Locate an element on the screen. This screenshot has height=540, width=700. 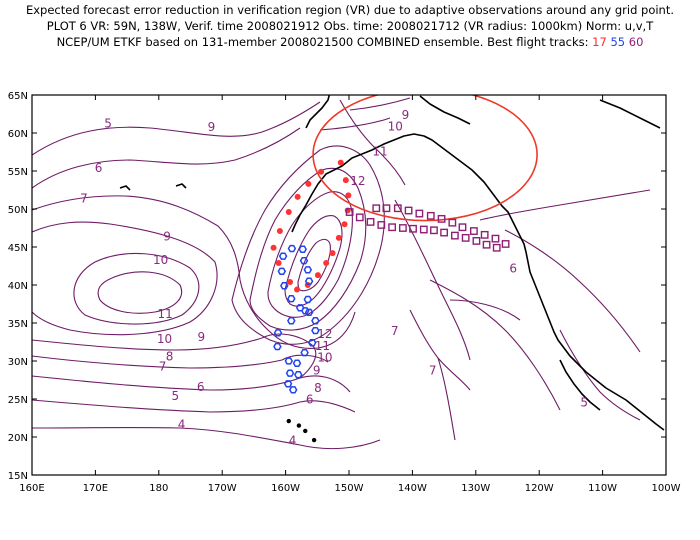
y-axis-tick-label: 50N is located at coordinates (18, 210).